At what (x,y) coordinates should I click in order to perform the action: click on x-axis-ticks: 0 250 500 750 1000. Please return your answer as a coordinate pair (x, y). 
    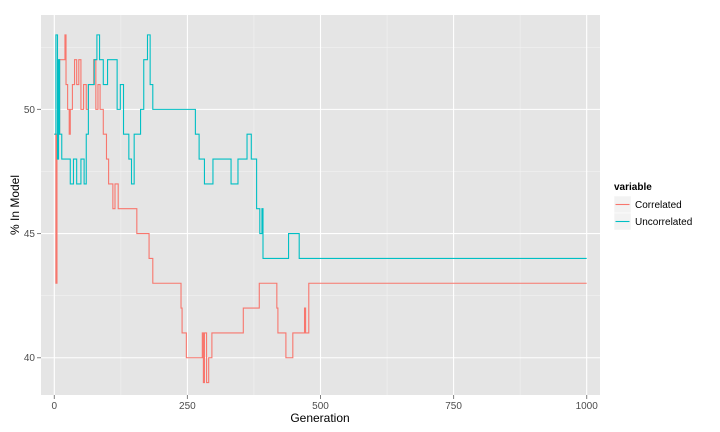
    Looking at the image, I should click on (325, 403).